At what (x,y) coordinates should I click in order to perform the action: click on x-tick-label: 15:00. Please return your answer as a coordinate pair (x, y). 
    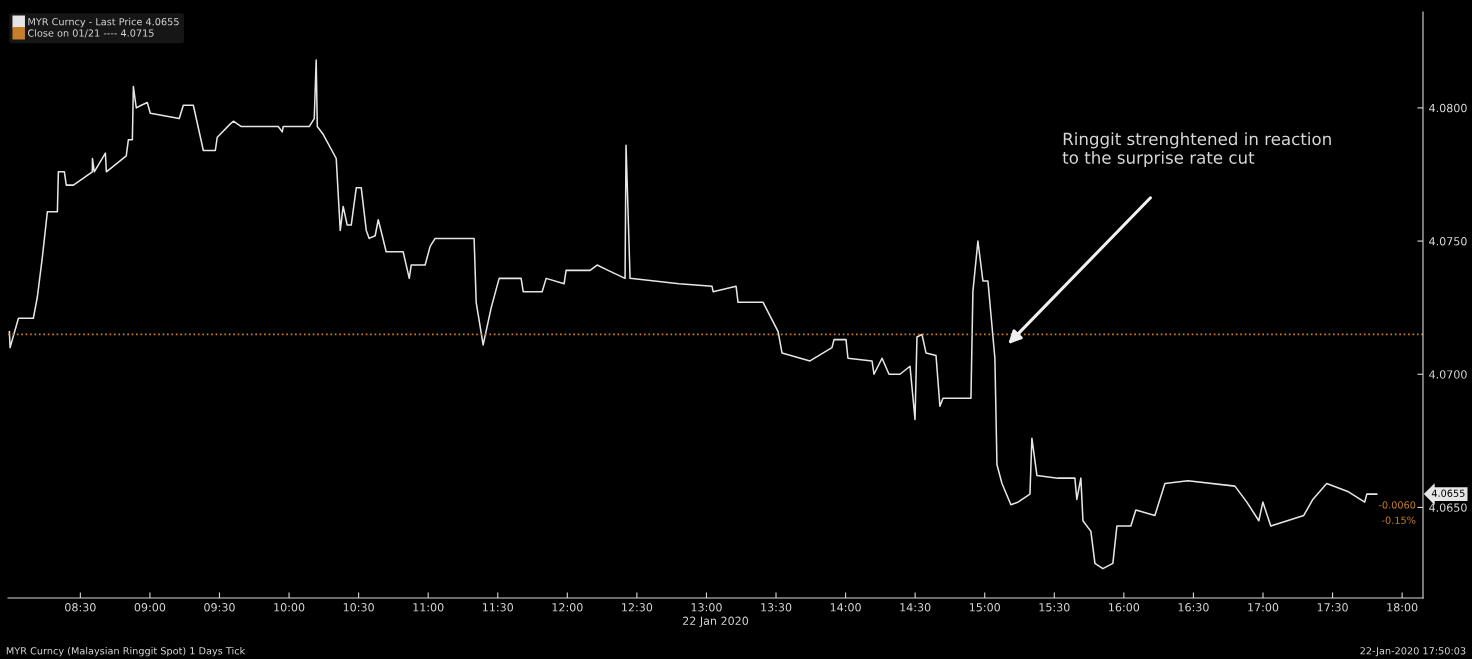
    Looking at the image, I should click on (984, 607).